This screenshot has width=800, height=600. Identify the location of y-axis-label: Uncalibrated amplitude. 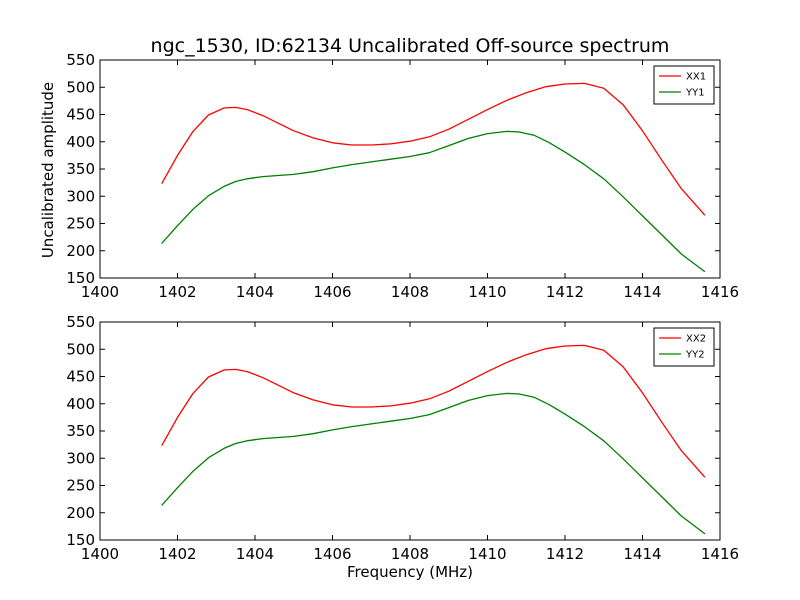
(48, 170).